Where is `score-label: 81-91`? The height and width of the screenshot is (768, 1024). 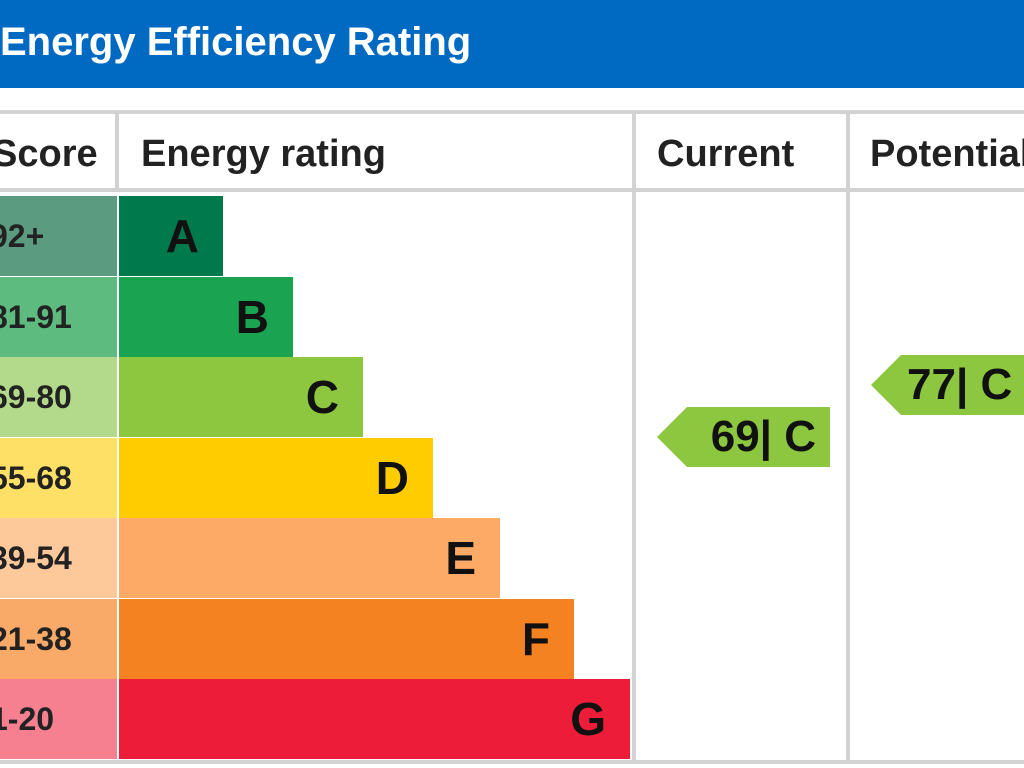 score-label: 81-91 is located at coordinates (36, 316).